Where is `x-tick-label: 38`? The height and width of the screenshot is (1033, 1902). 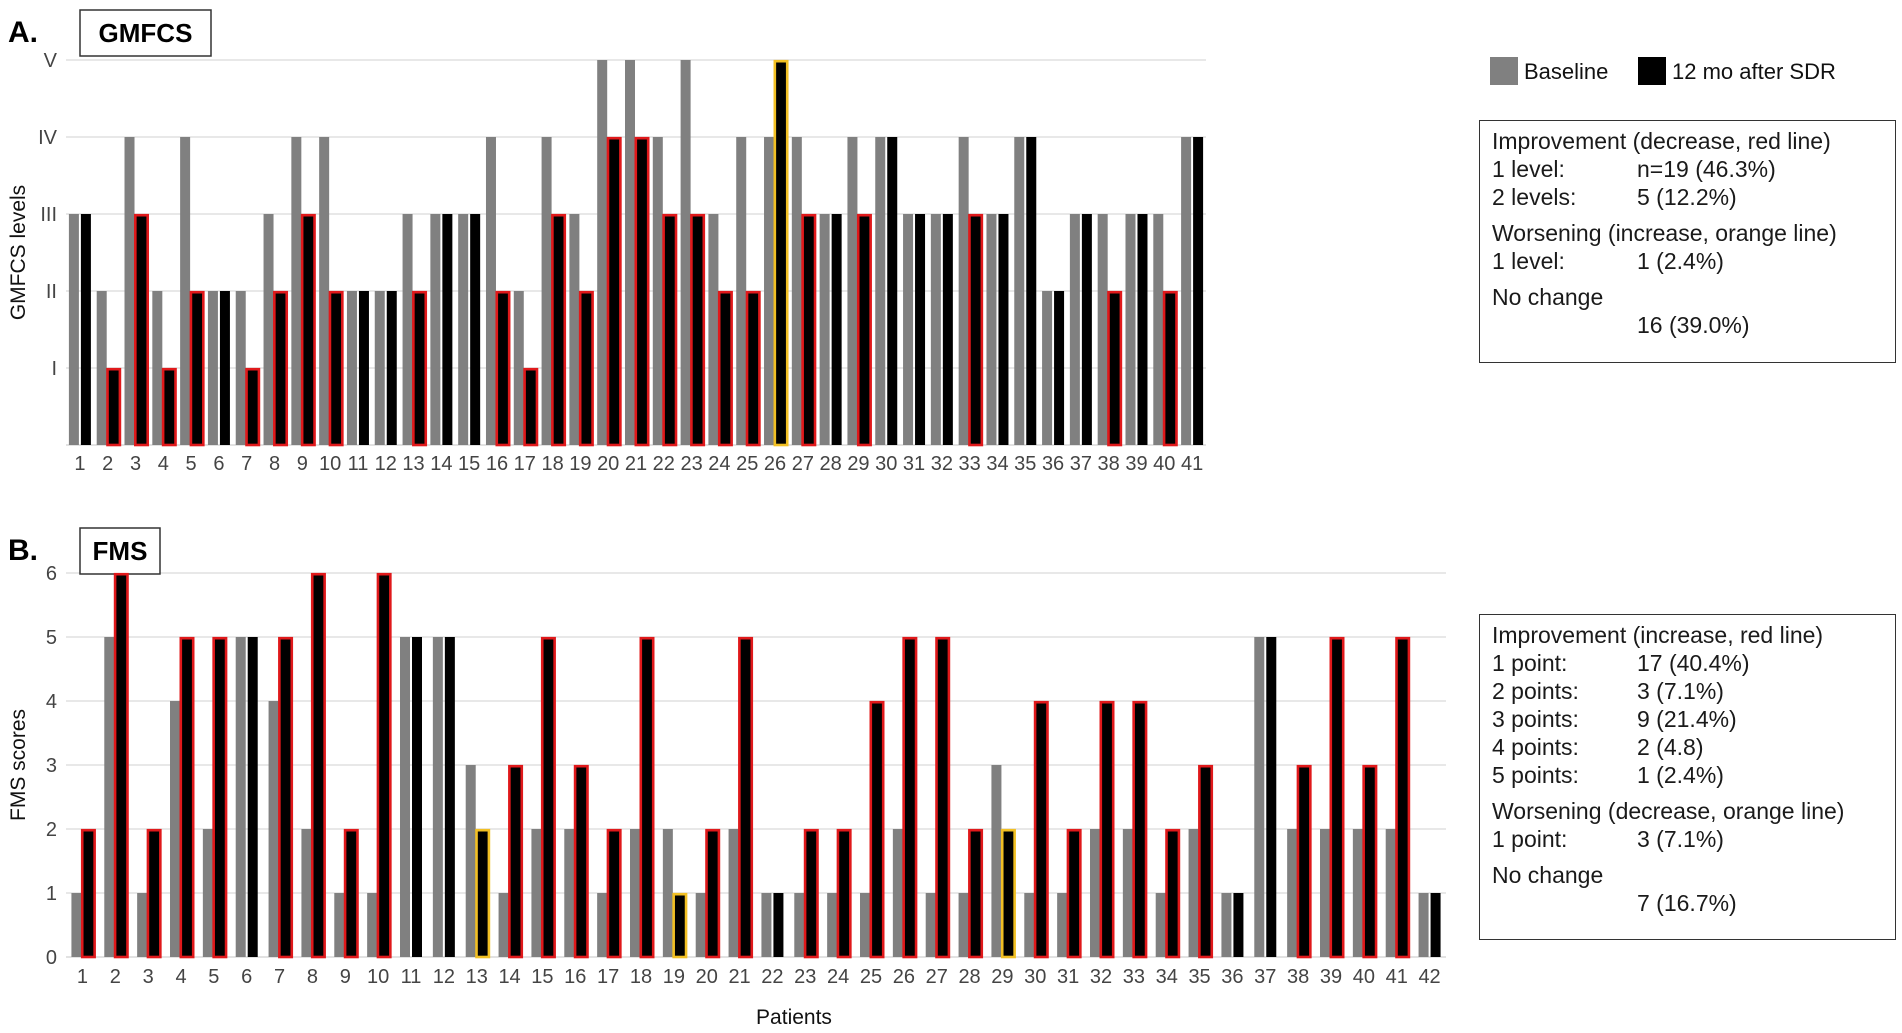
x-tick-label: 38 is located at coordinates (1298, 977).